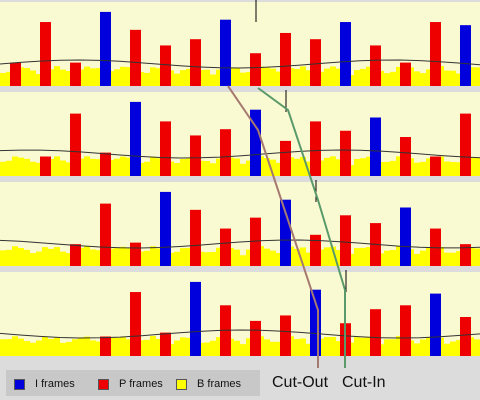 The height and width of the screenshot is (400, 480). I want to click on legend-p-frames: P frames, so click(130, 384).